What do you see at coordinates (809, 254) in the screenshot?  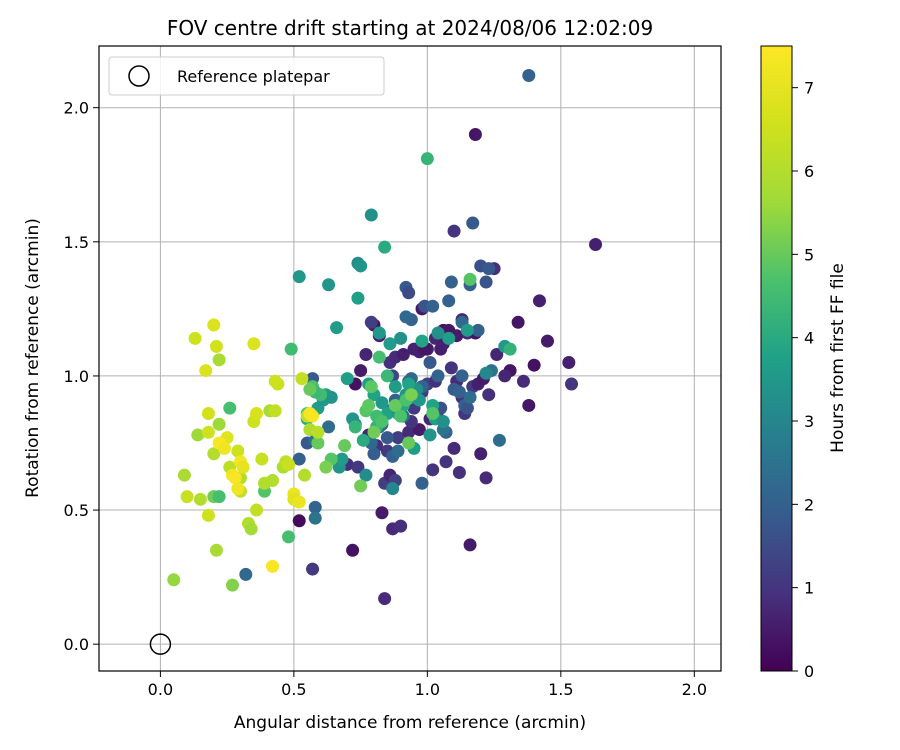 I see `colorbar-tick-label: 5` at bounding box center [809, 254].